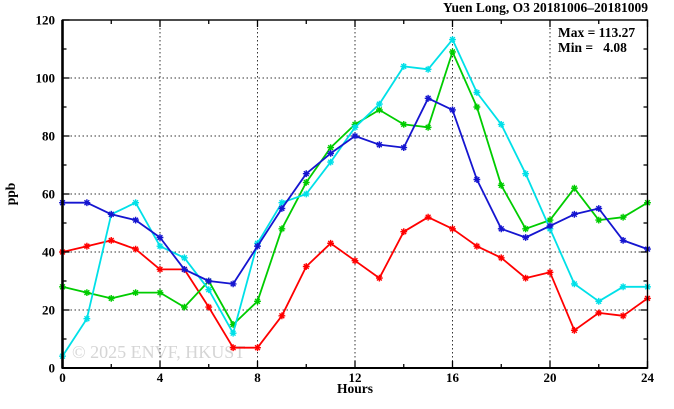 The width and height of the screenshot is (674, 409). What do you see at coordinates (48, 252) in the screenshot?
I see `y-tick-label-40: 40` at bounding box center [48, 252].